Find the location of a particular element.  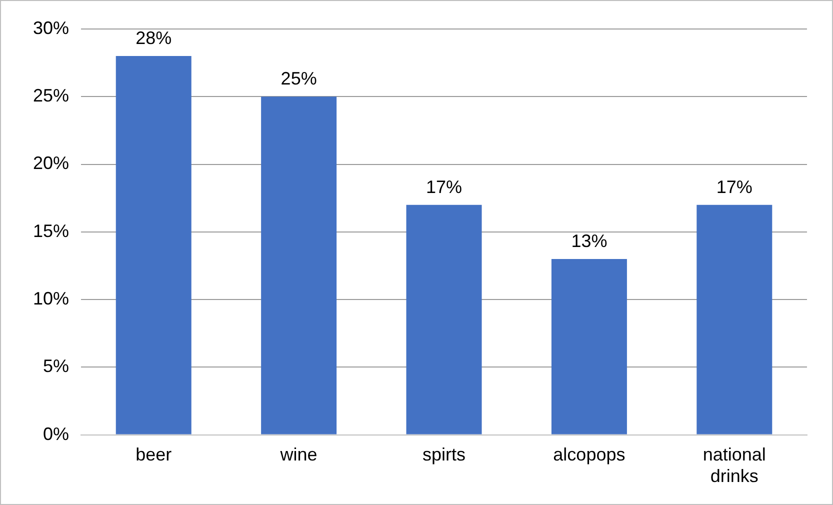

x-tick-label: alcopops is located at coordinates (589, 454).